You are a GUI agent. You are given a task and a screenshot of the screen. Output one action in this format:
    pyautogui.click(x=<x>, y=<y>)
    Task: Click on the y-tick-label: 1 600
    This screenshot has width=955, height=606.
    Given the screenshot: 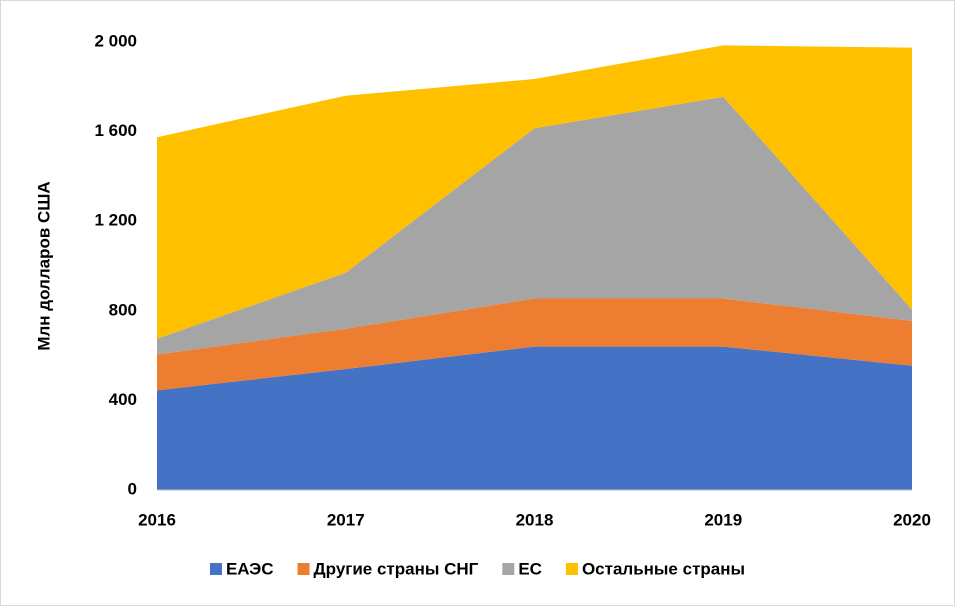 What is the action you would take?
    pyautogui.click(x=115, y=130)
    